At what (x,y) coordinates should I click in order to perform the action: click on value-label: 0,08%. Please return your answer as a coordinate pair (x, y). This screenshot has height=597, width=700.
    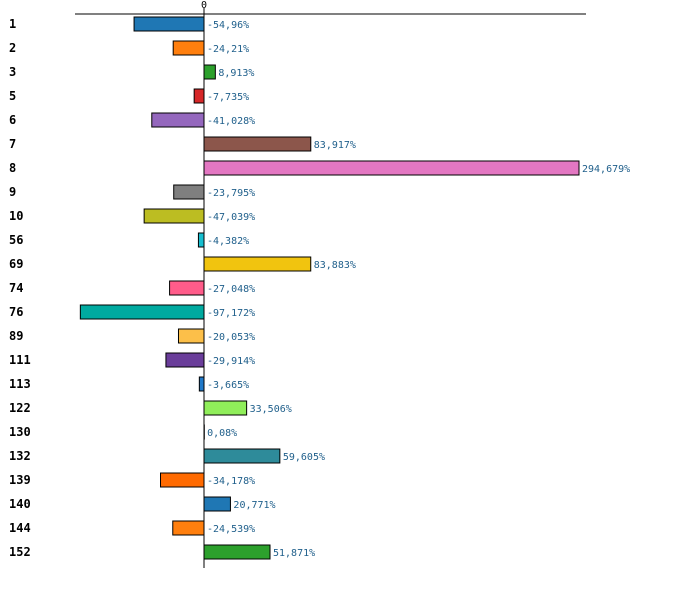
    Looking at the image, I should click on (222, 433).